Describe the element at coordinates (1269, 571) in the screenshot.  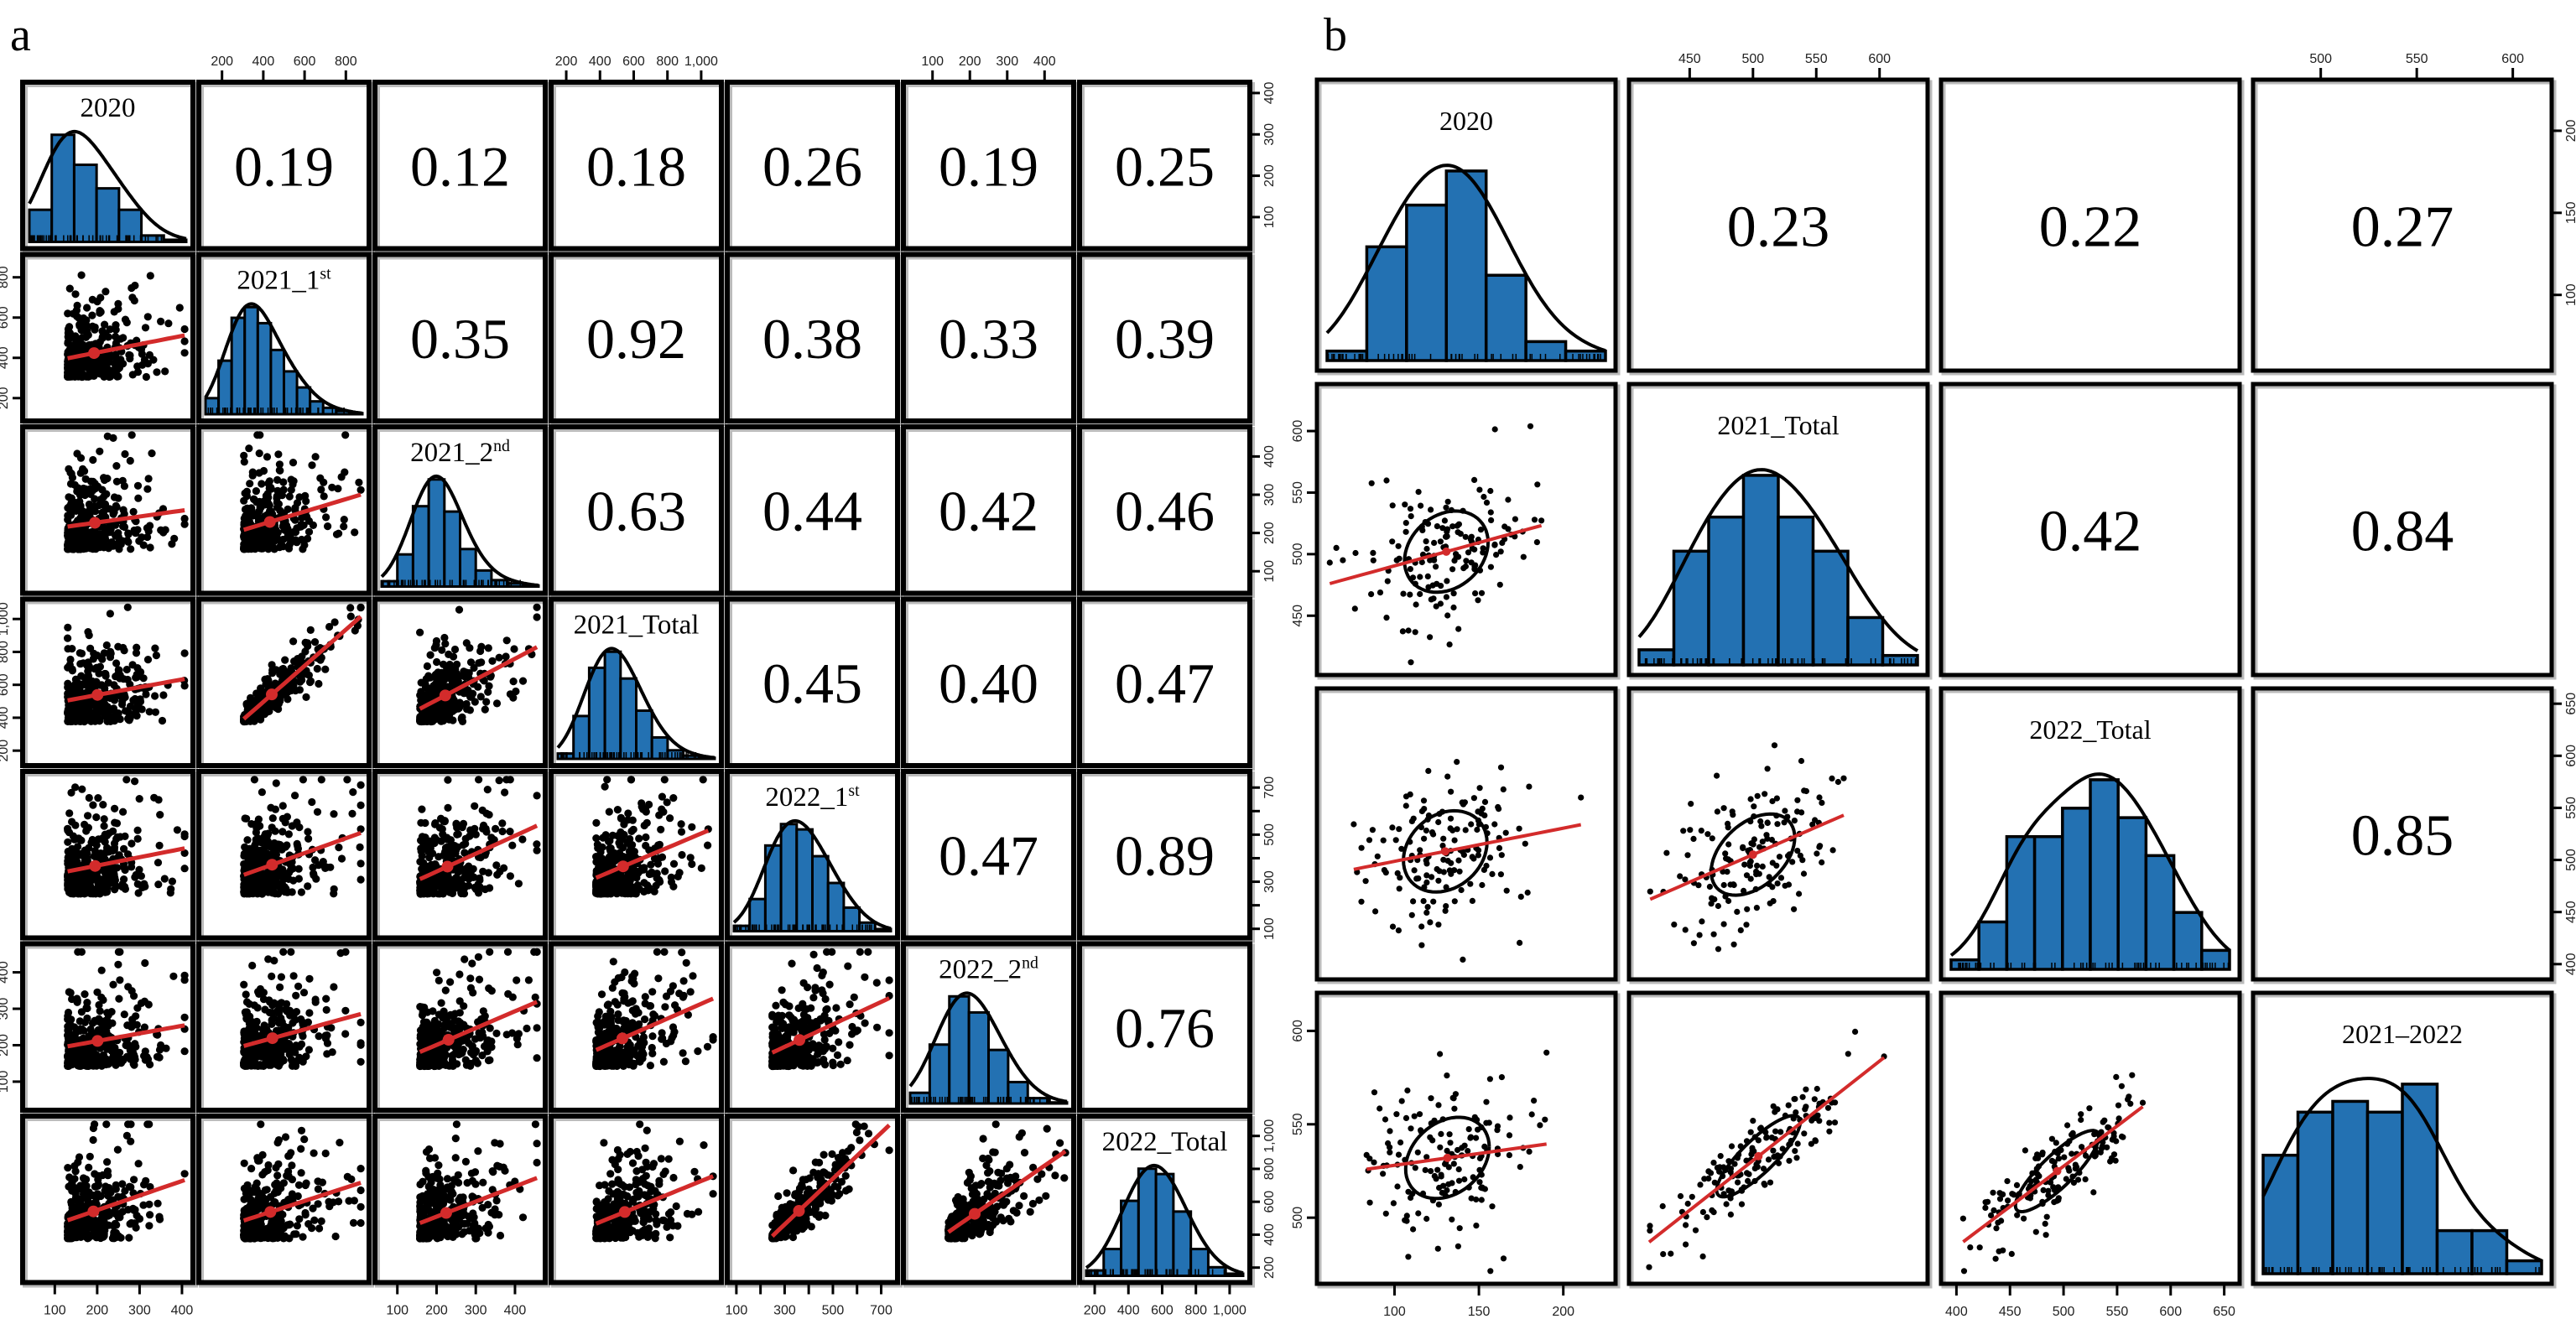
I see `tick-label: 100` at that location.